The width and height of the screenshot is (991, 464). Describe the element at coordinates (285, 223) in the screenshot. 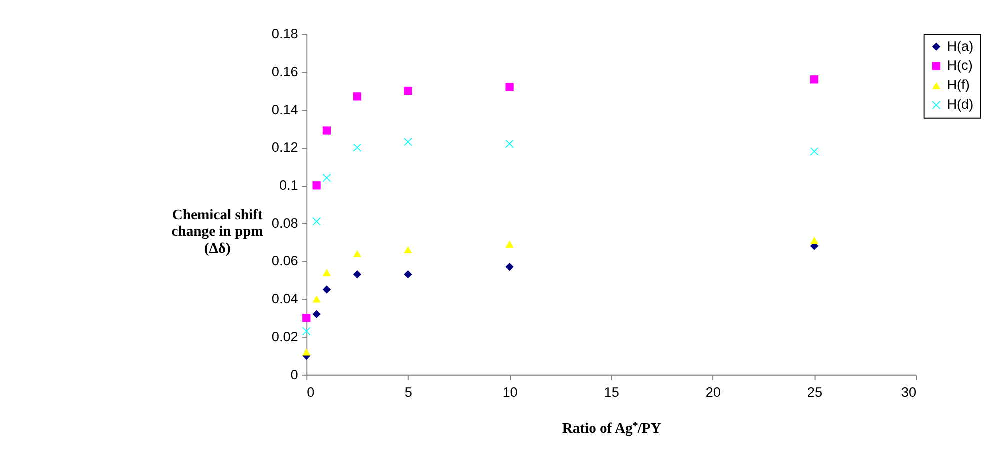

I see `y-tick-label: 0.08` at that location.